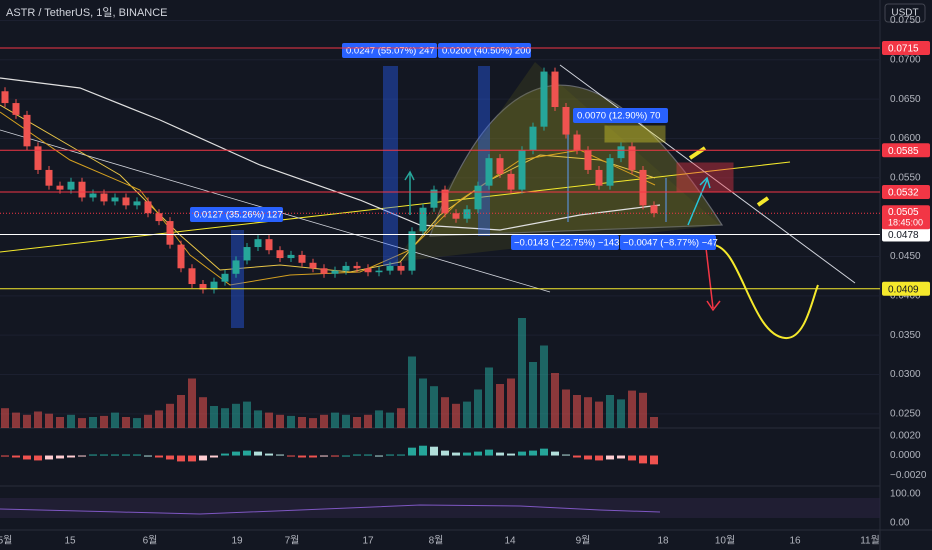  Describe the element at coordinates (6, 541) in the screenshot. I see `time-label: 5월` at that location.